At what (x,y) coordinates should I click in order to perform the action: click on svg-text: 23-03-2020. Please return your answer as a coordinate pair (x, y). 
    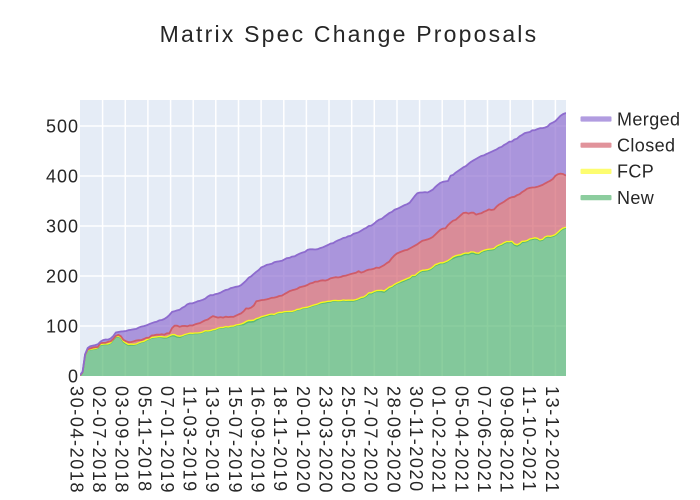
    Looking at the image, I should click on (325, 440).